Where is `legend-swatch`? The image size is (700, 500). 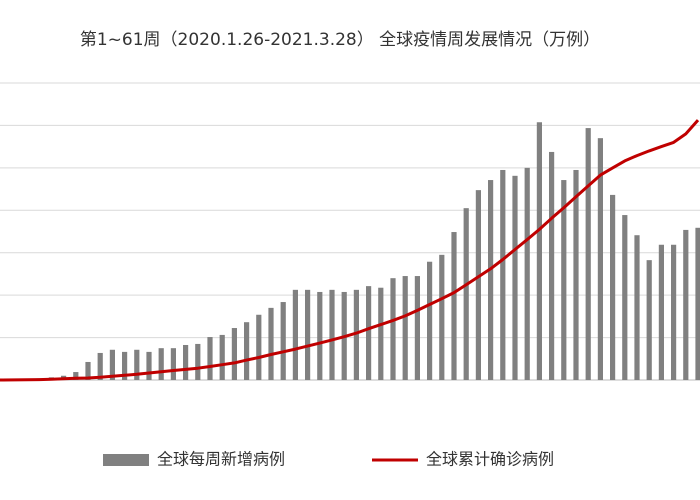
legend-swatch is located at coordinates (126, 460).